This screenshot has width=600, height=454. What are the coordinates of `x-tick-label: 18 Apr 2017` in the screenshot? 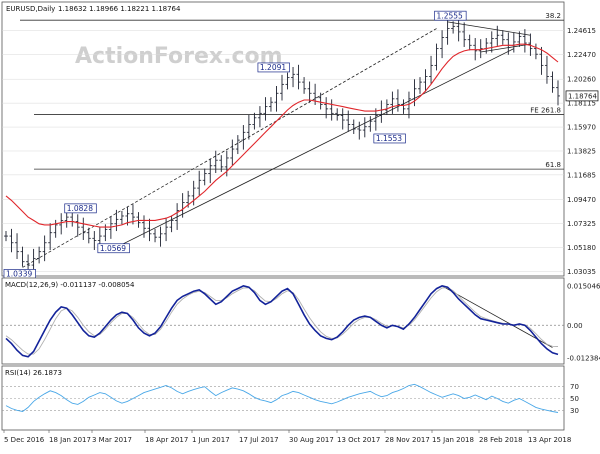 It's located at (166, 440).